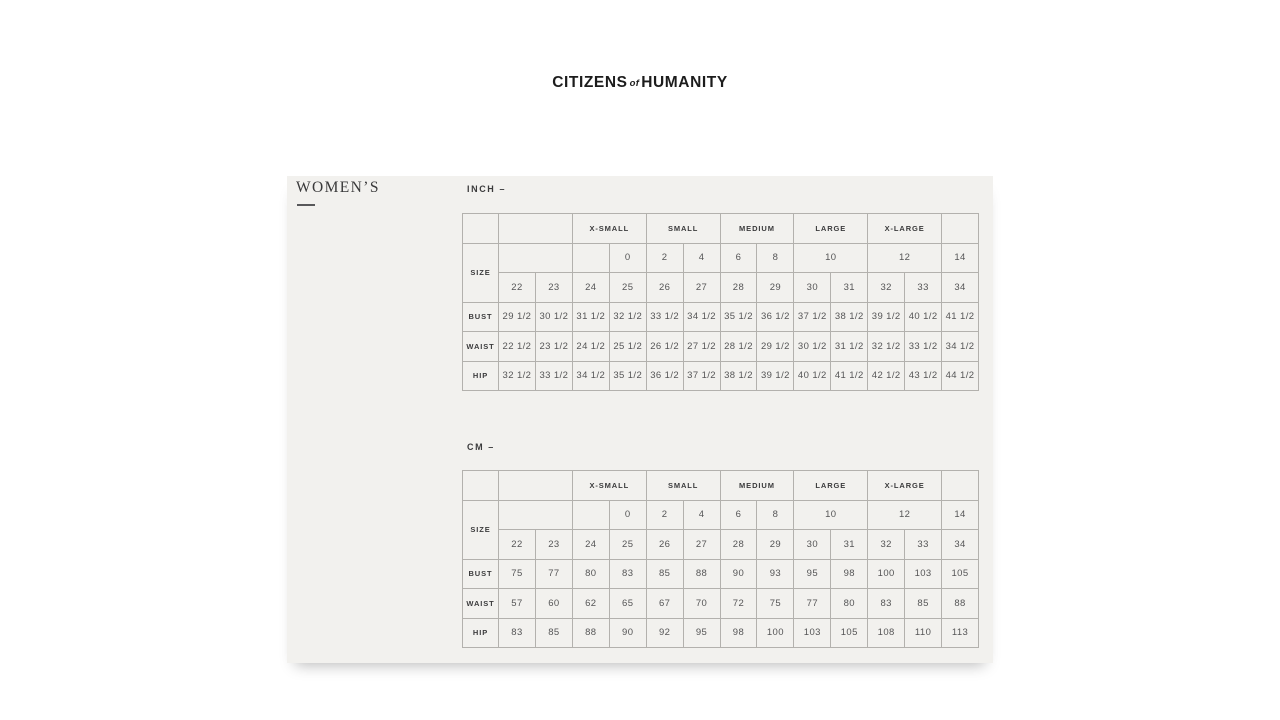  I want to click on measurement-row-label: WAIST, so click(480, 346).